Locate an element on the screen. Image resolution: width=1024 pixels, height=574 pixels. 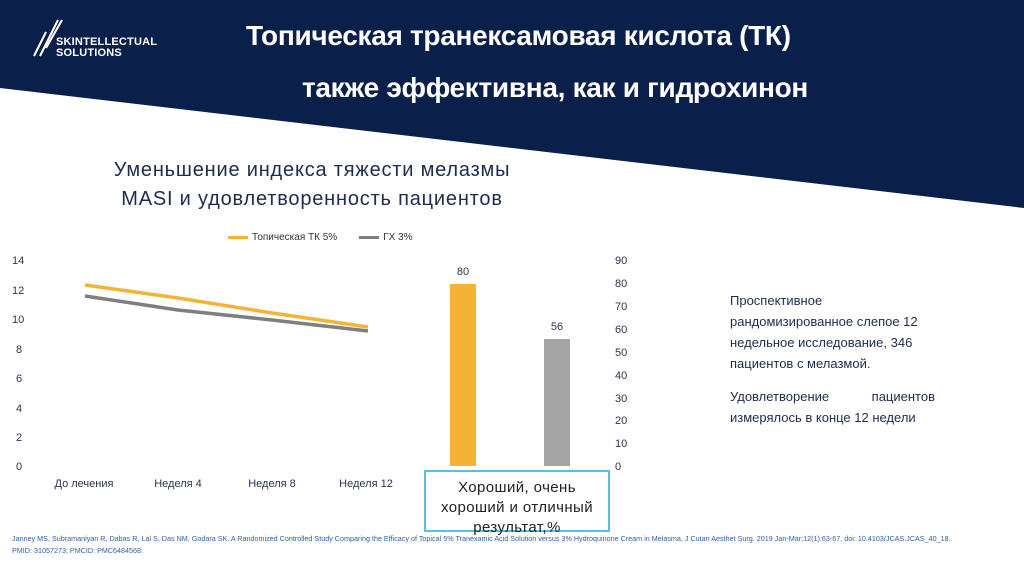
citation-line-2: PMID: 31057273; PMCID: PMC6484568. is located at coordinates (78, 550).